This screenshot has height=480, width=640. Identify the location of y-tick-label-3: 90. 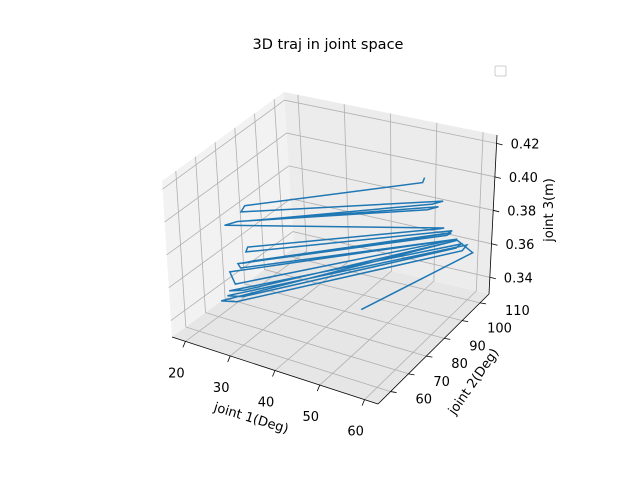
(477, 346).